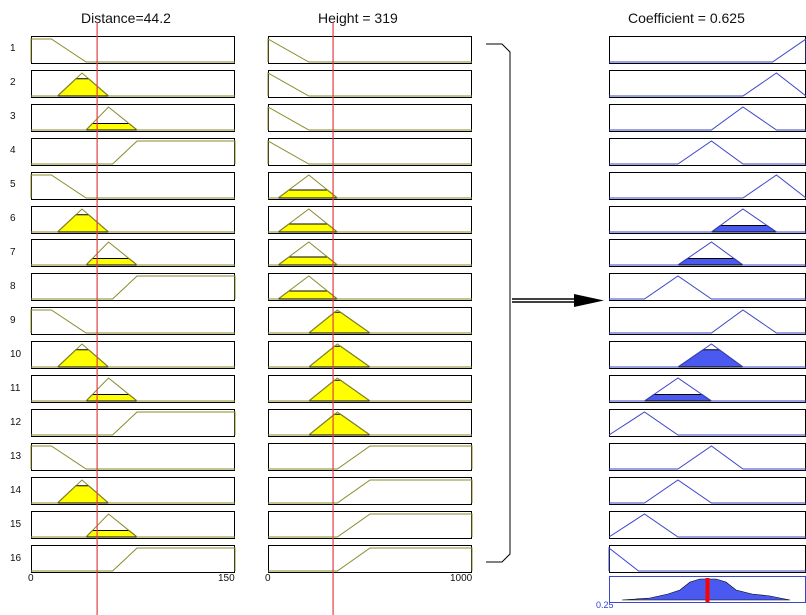 This screenshot has width=806, height=615. What do you see at coordinates (16, 558) in the screenshot?
I see `rule-number: 16` at bounding box center [16, 558].